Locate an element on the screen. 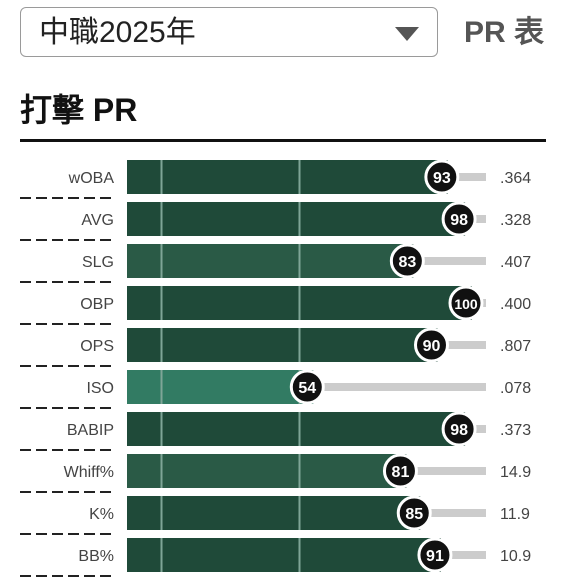 Image resolution: width=564 pixels, height=582 pixels. category-label: BABIP is located at coordinates (90, 430).